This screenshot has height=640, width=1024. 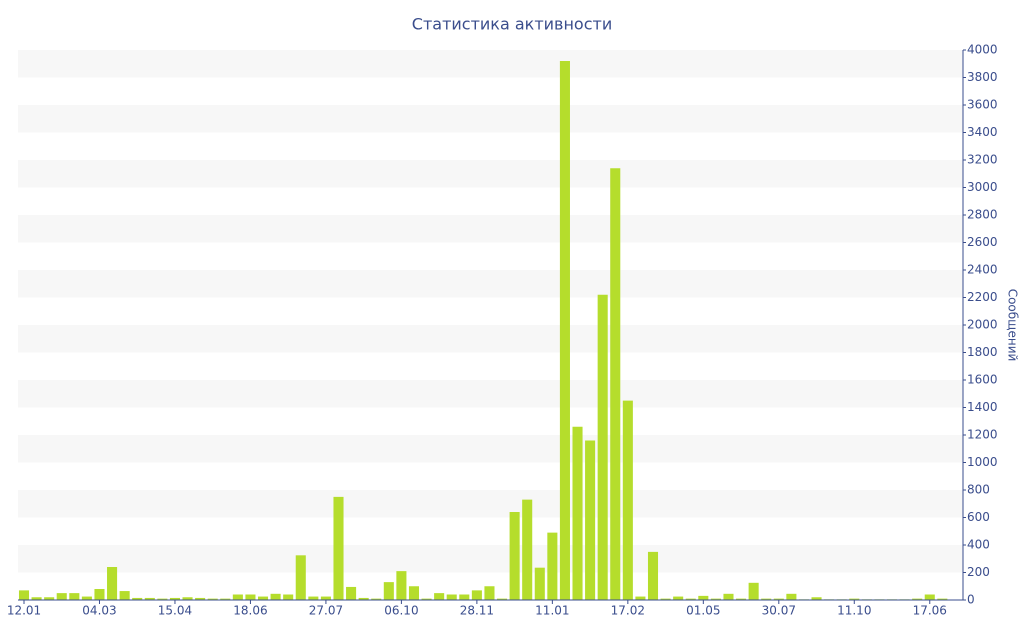 I want to click on y-tick-label: 2200, so click(x=982, y=297).